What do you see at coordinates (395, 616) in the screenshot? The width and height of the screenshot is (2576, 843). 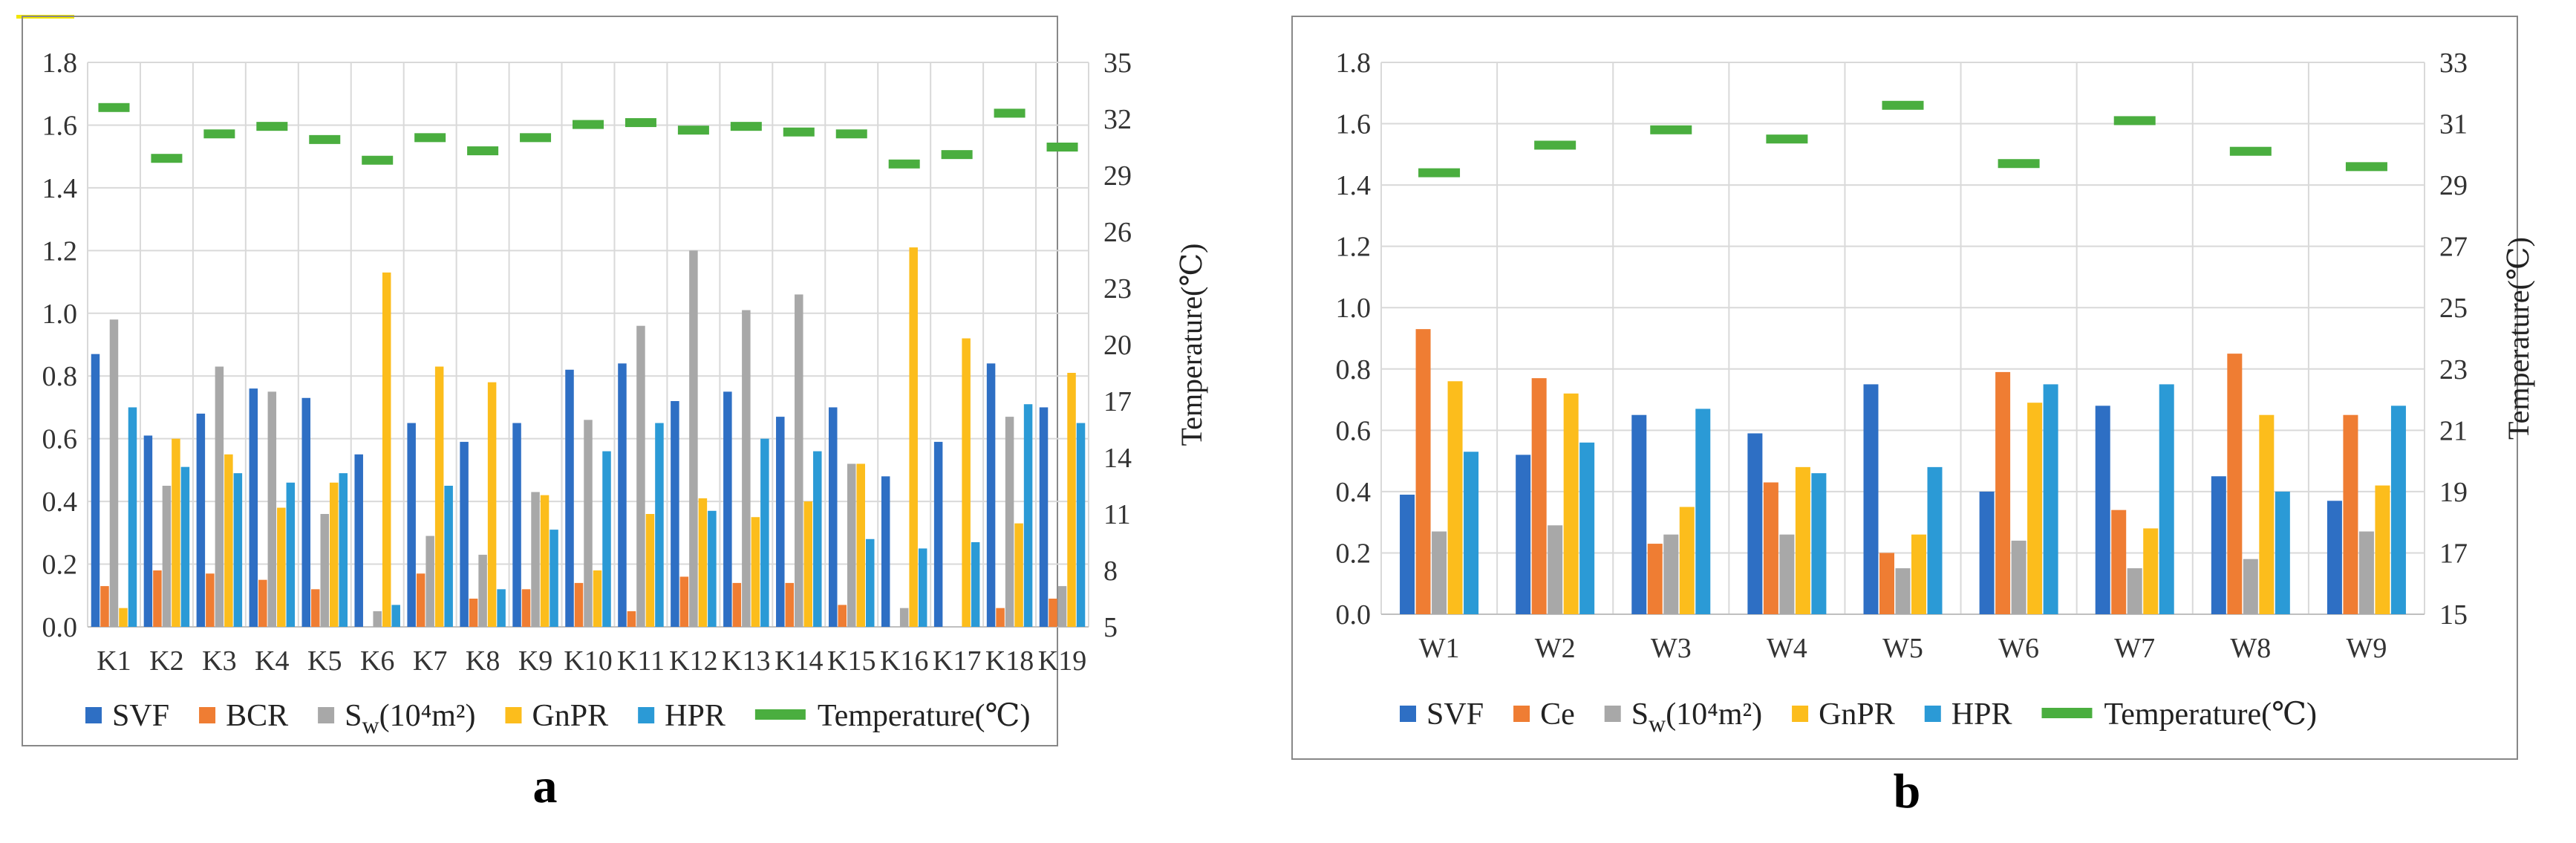 I see `bar-hpr-k6` at bounding box center [395, 616].